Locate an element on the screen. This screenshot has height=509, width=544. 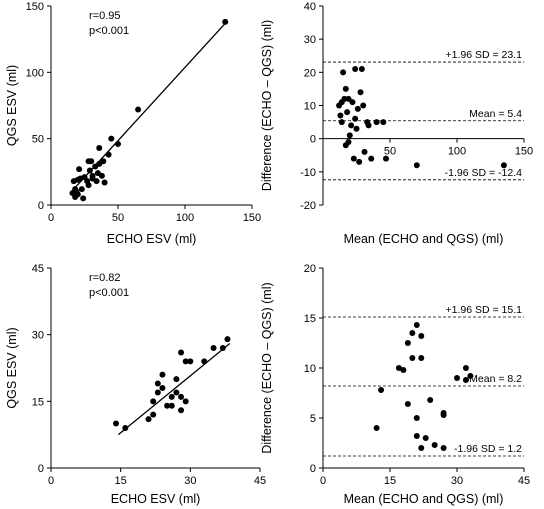
x-tick-label: 150 is located at coordinates (524, 152).